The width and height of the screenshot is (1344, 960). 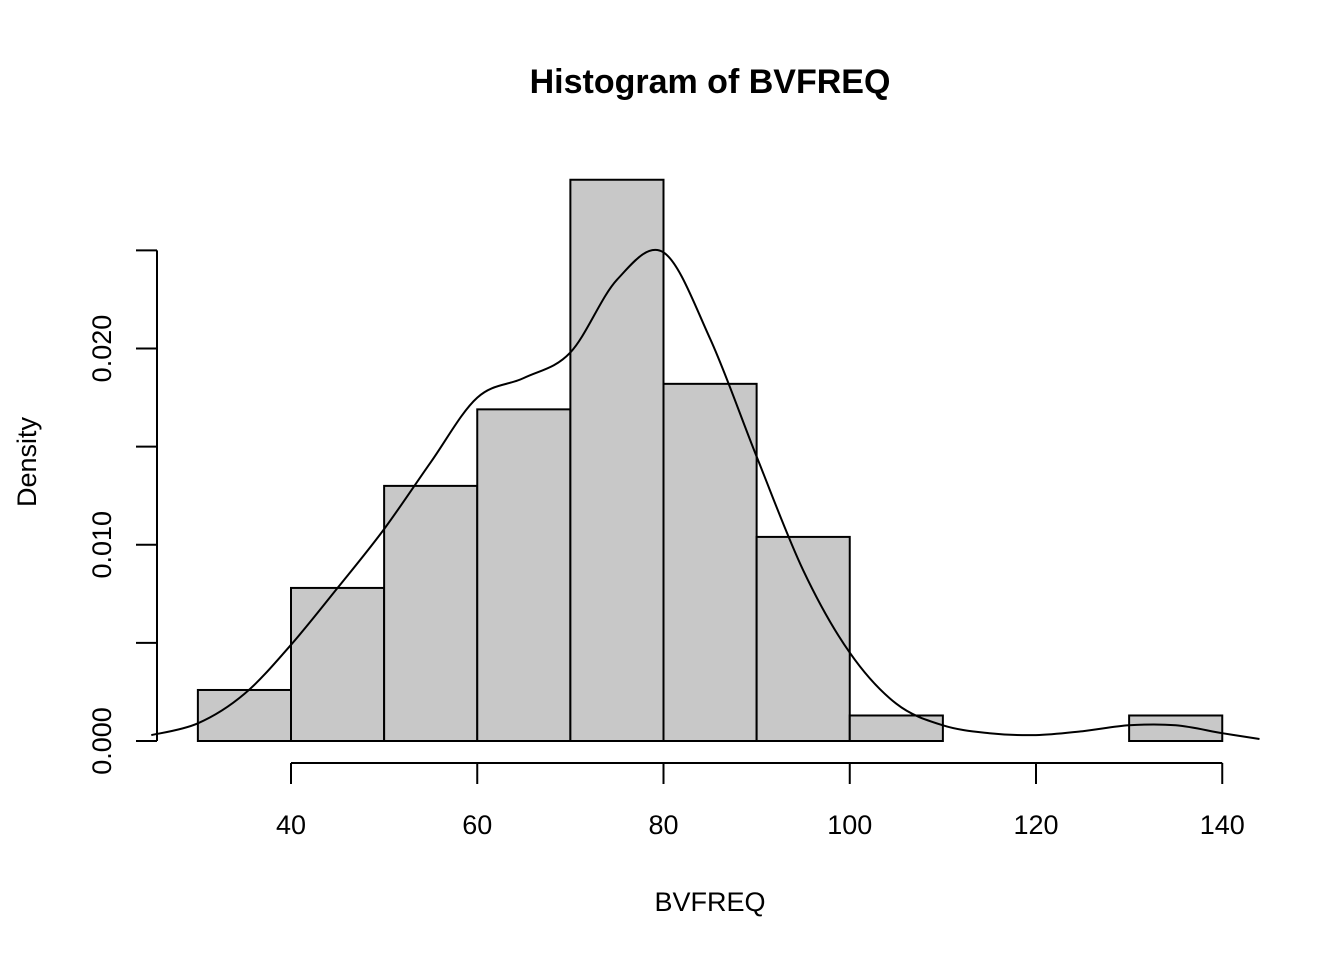 I want to click on x-axis-label: BVFREQ, so click(x=709, y=902).